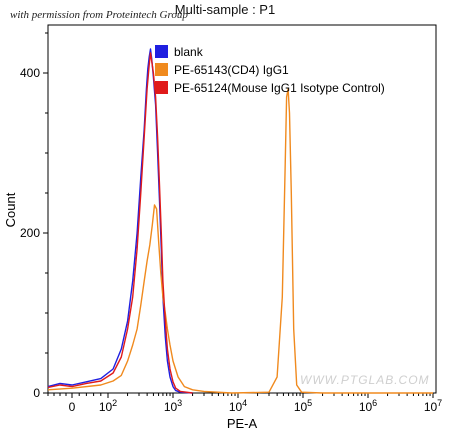 The image size is (450, 433). I want to click on chart-title: Multi-sample : P1, so click(225, 9).